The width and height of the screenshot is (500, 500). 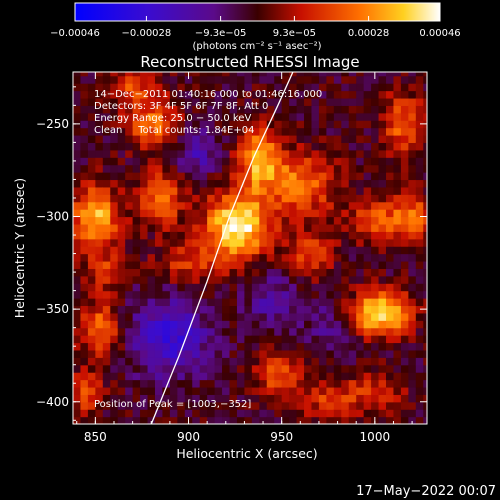 I want to click on x-tick-label: 950, so click(x=281, y=437).